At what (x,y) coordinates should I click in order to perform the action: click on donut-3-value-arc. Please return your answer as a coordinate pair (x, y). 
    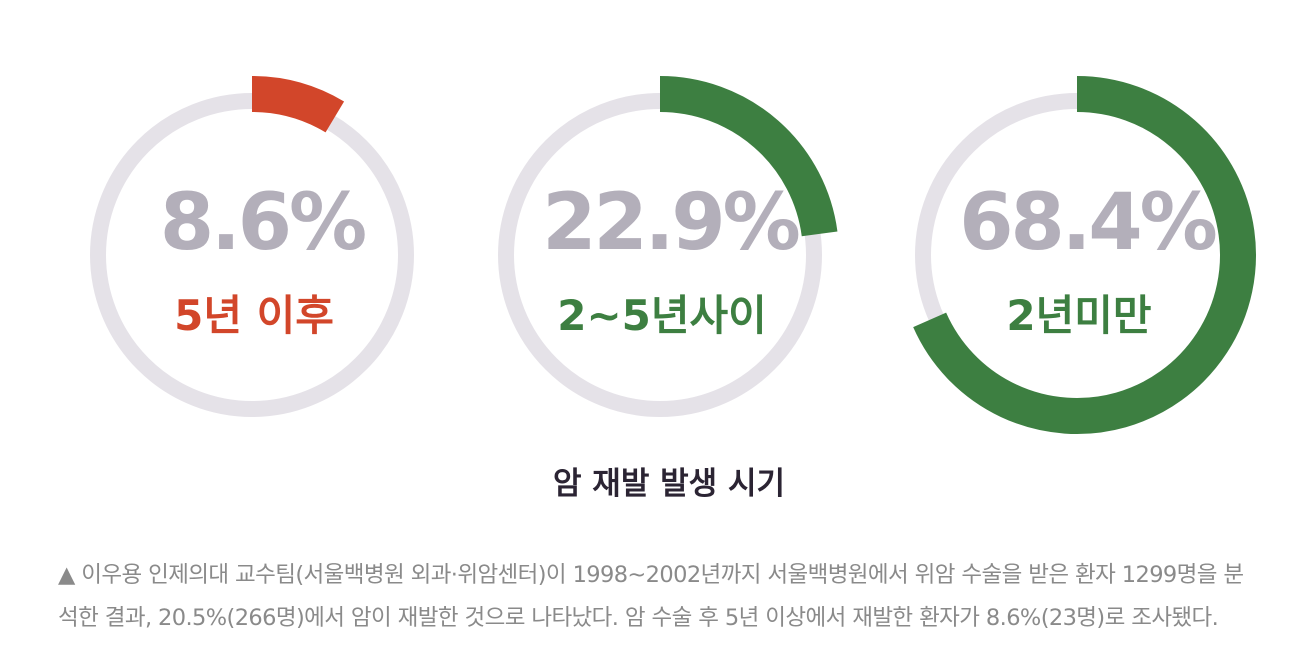
    Looking at the image, I should click on (1084, 255).